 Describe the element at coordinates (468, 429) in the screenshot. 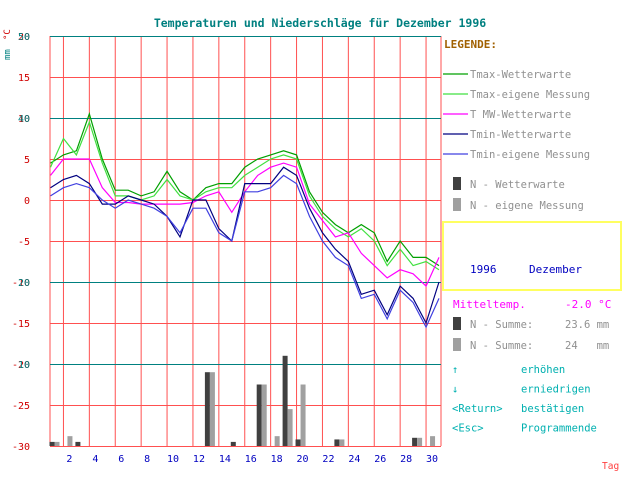

I see `control-key: <Esc>` at that location.